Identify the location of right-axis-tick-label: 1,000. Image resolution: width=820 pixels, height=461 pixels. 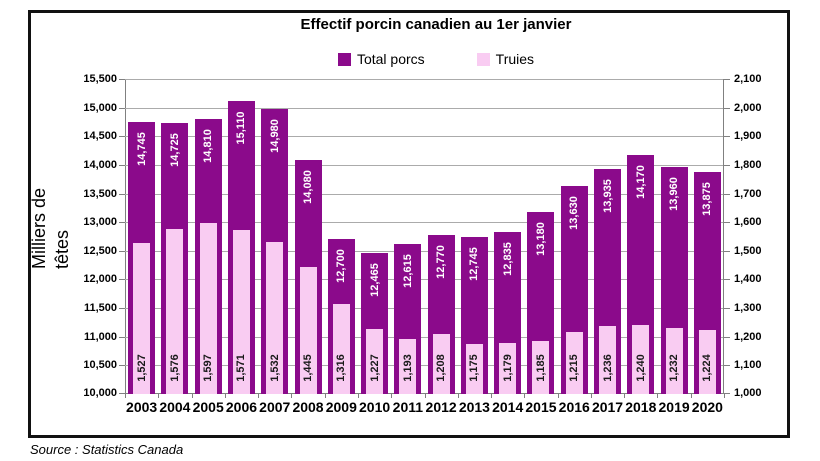
(748, 393).